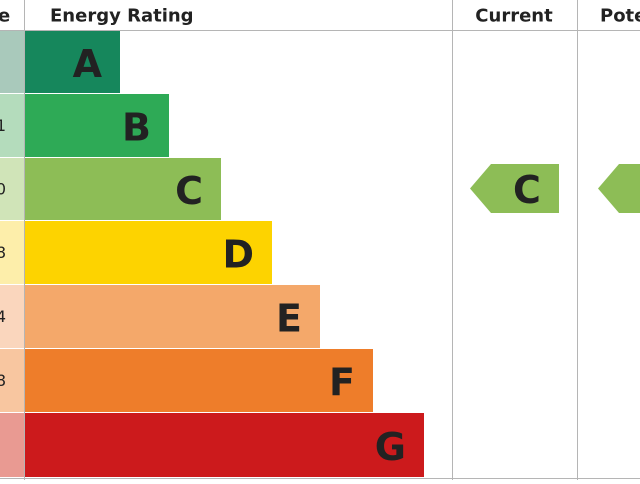 The width and height of the screenshot is (640, 484). What do you see at coordinates (88, 64) in the screenshot?
I see `band-letter: A` at bounding box center [88, 64].